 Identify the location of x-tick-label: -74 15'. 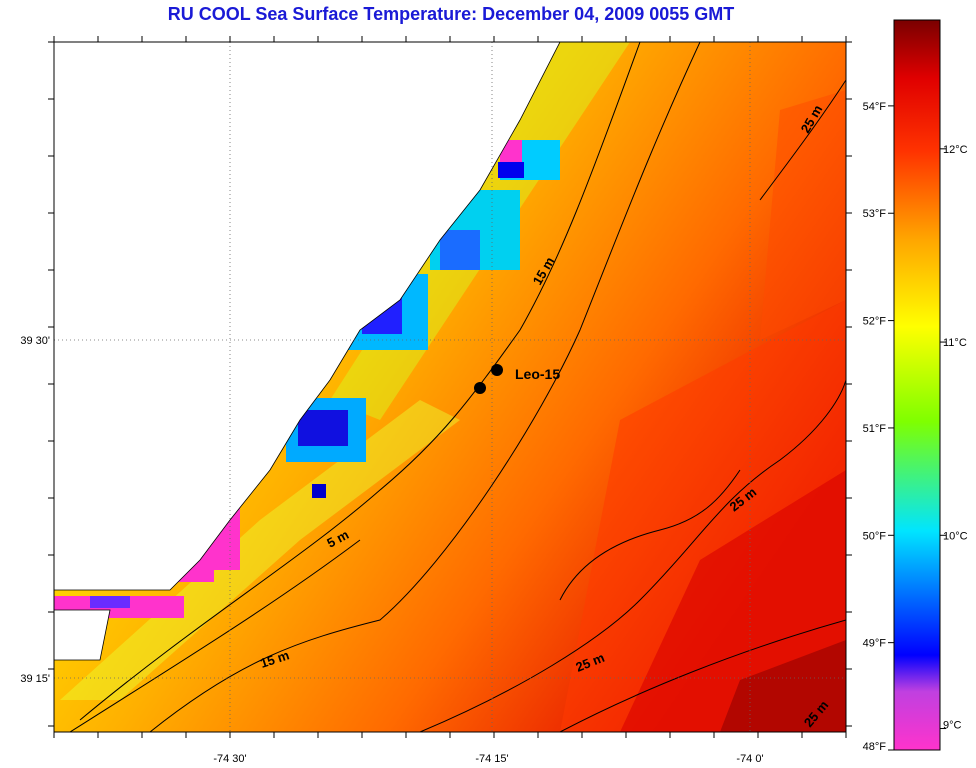
(491, 759).